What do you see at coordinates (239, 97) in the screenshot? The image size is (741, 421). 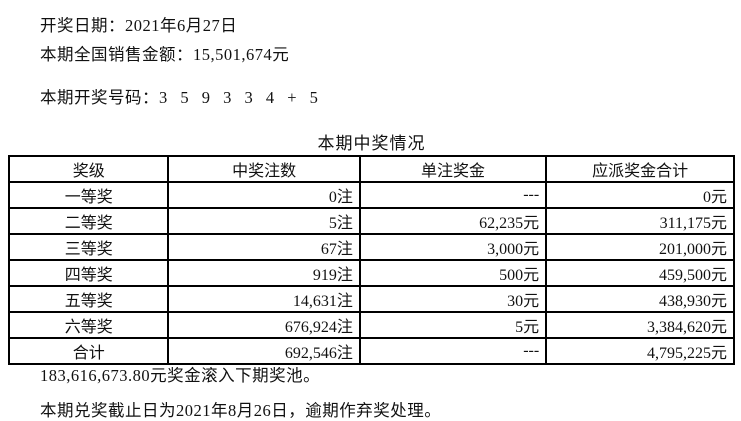 I see `draw-numbers-value: 3 5 9 3 3 4 + 5` at bounding box center [239, 97].